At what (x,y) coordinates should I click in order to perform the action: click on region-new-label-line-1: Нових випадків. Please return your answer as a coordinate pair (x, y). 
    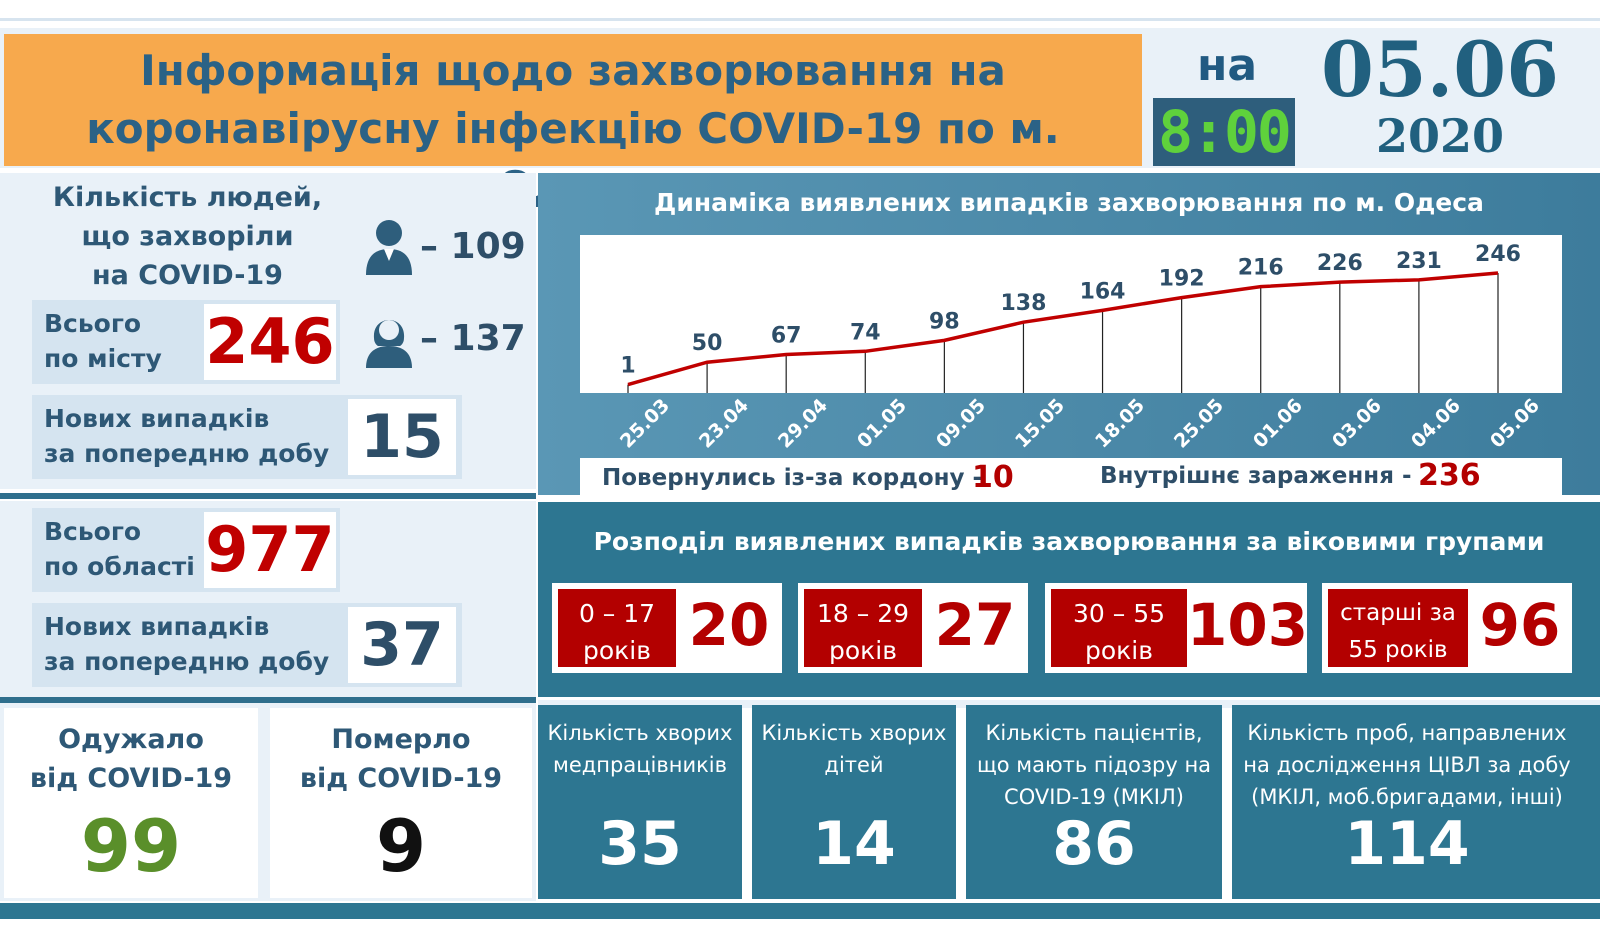
    Looking at the image, I should click on (157, 626).